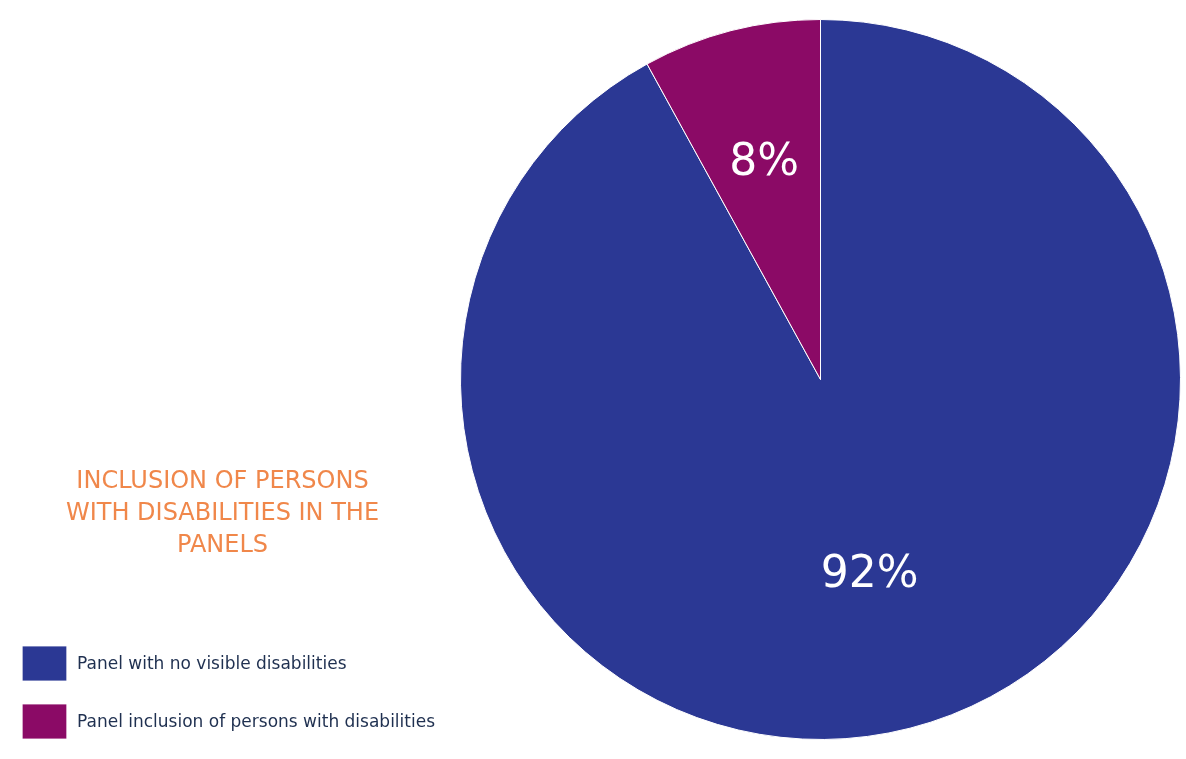 The image size is (1186, 759). Describe the element at coordinates (764, 160) in the screenshot. I see `data-label: 8%` at that location.